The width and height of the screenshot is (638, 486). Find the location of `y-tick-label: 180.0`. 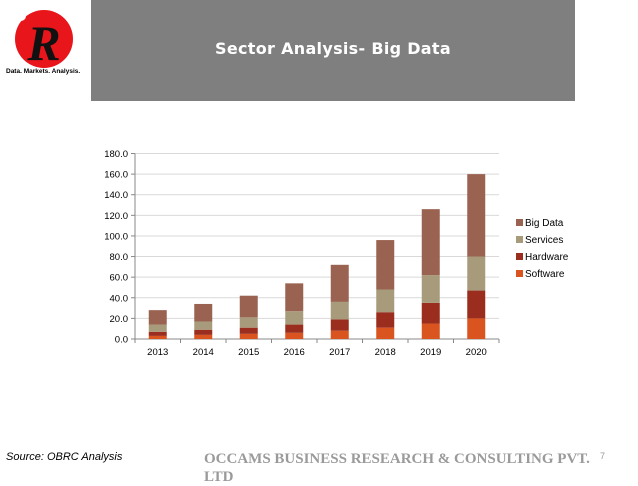

y-tick-label: 180.0 is located at coordinates (116, 154).